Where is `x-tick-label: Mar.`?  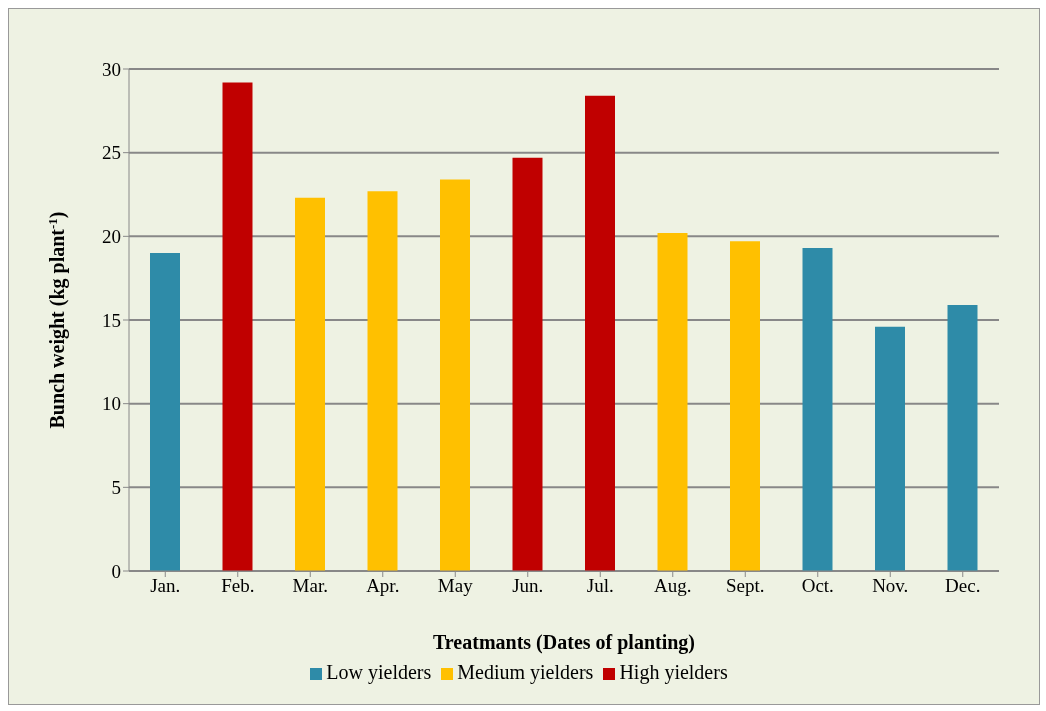 x-tick-label: Mar. is located at coordinates (310, 586).